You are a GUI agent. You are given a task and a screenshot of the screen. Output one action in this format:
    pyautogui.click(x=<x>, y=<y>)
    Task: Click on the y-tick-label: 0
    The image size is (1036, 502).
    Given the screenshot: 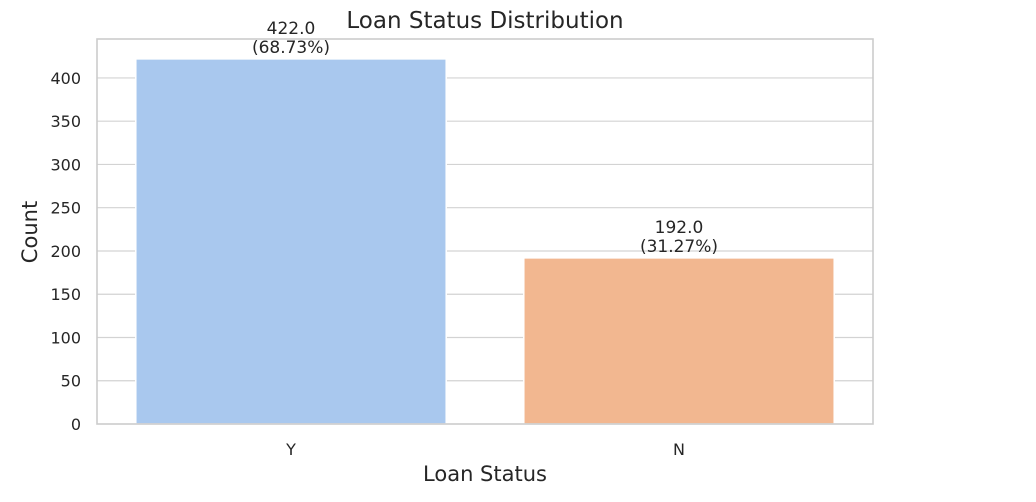 What is the action you would take?
    pyautogui.click(x=76, y=424)
    